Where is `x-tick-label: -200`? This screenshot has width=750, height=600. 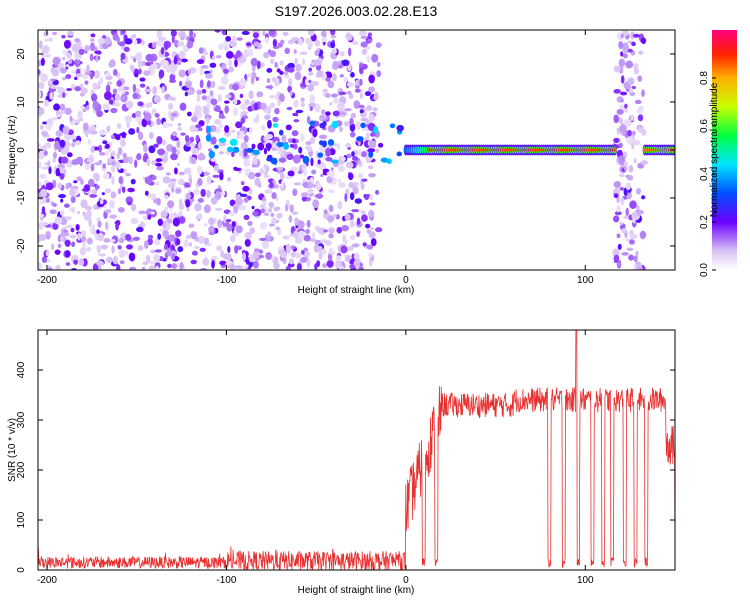
x-tick-label: -200 is located at coordinates (47, 280).